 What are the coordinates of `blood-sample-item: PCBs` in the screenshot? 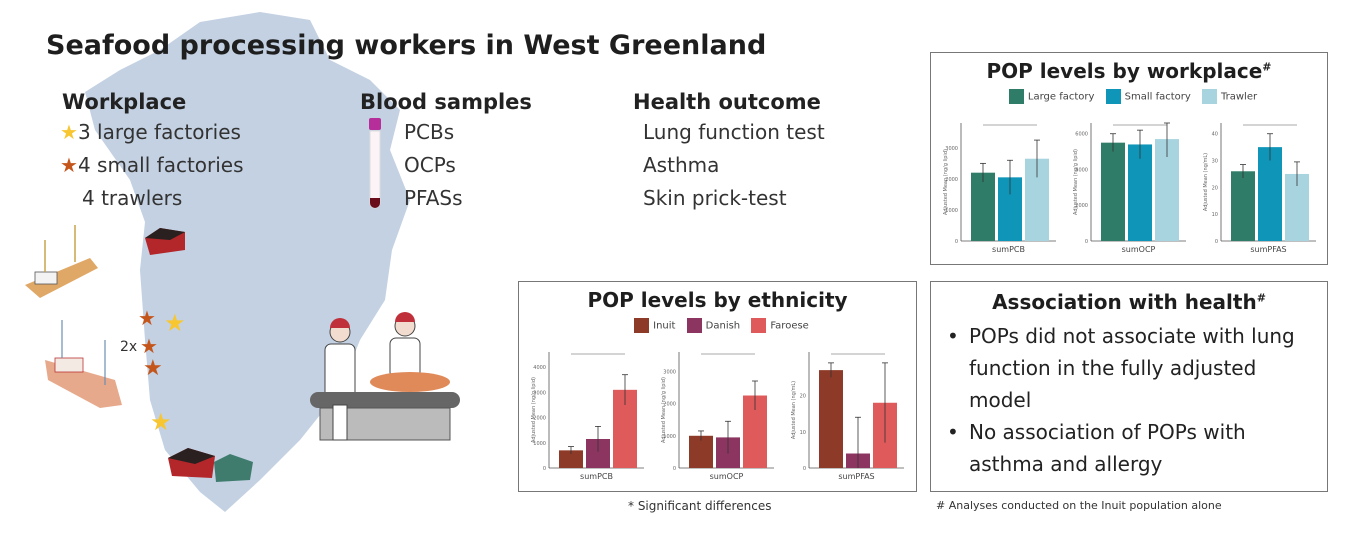 It's located at (429, 132).